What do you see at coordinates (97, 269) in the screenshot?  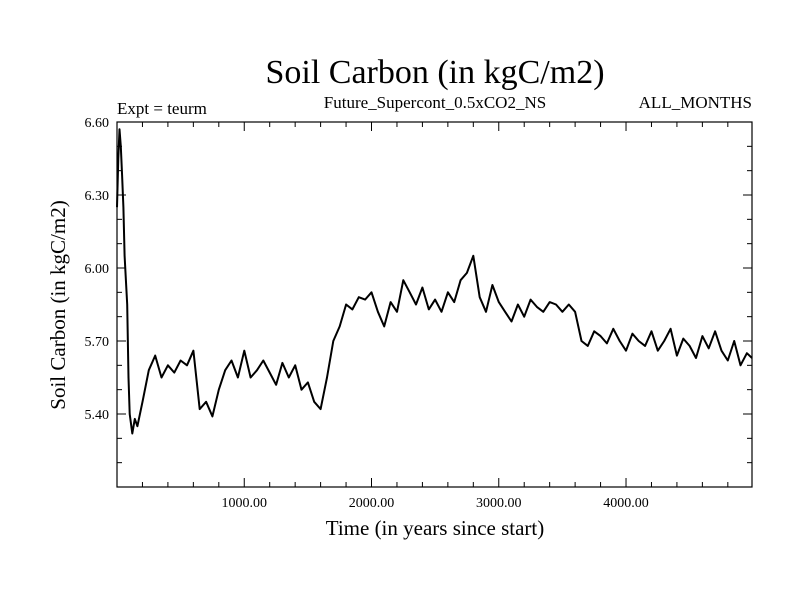 I see `y-tick-label: 6.00` at bounding box center [97, 269].